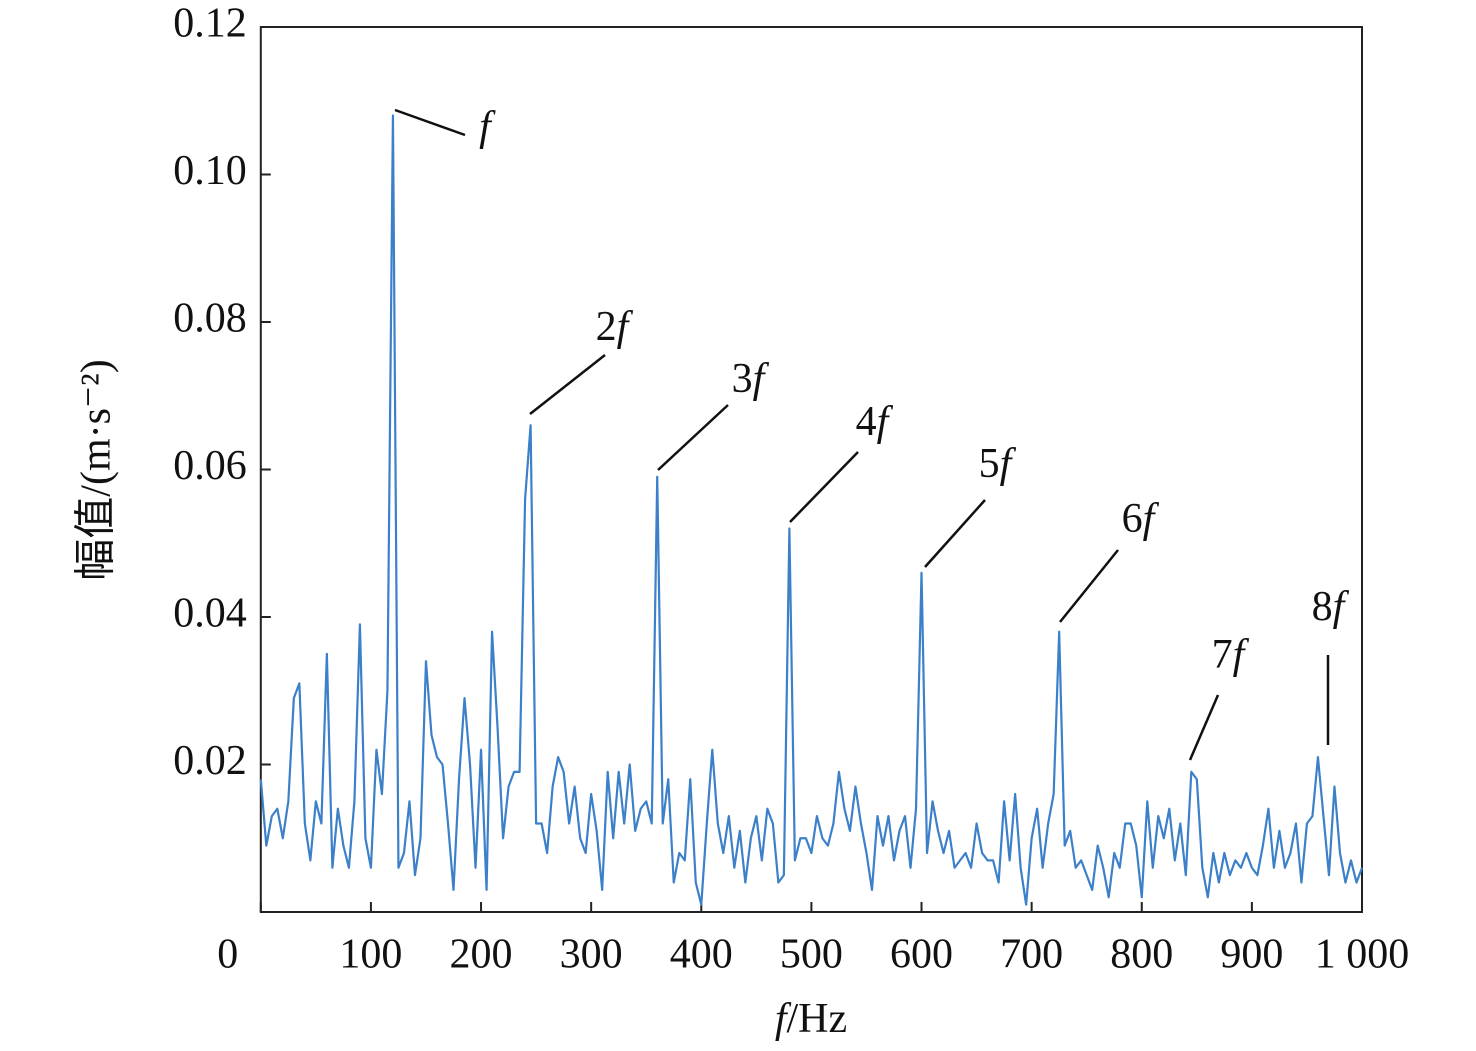 The width and height of the screenshot is (1476, 1051). I want to click on y-axis-label: 幅值/(m·s⁻²), so click(97, 469).